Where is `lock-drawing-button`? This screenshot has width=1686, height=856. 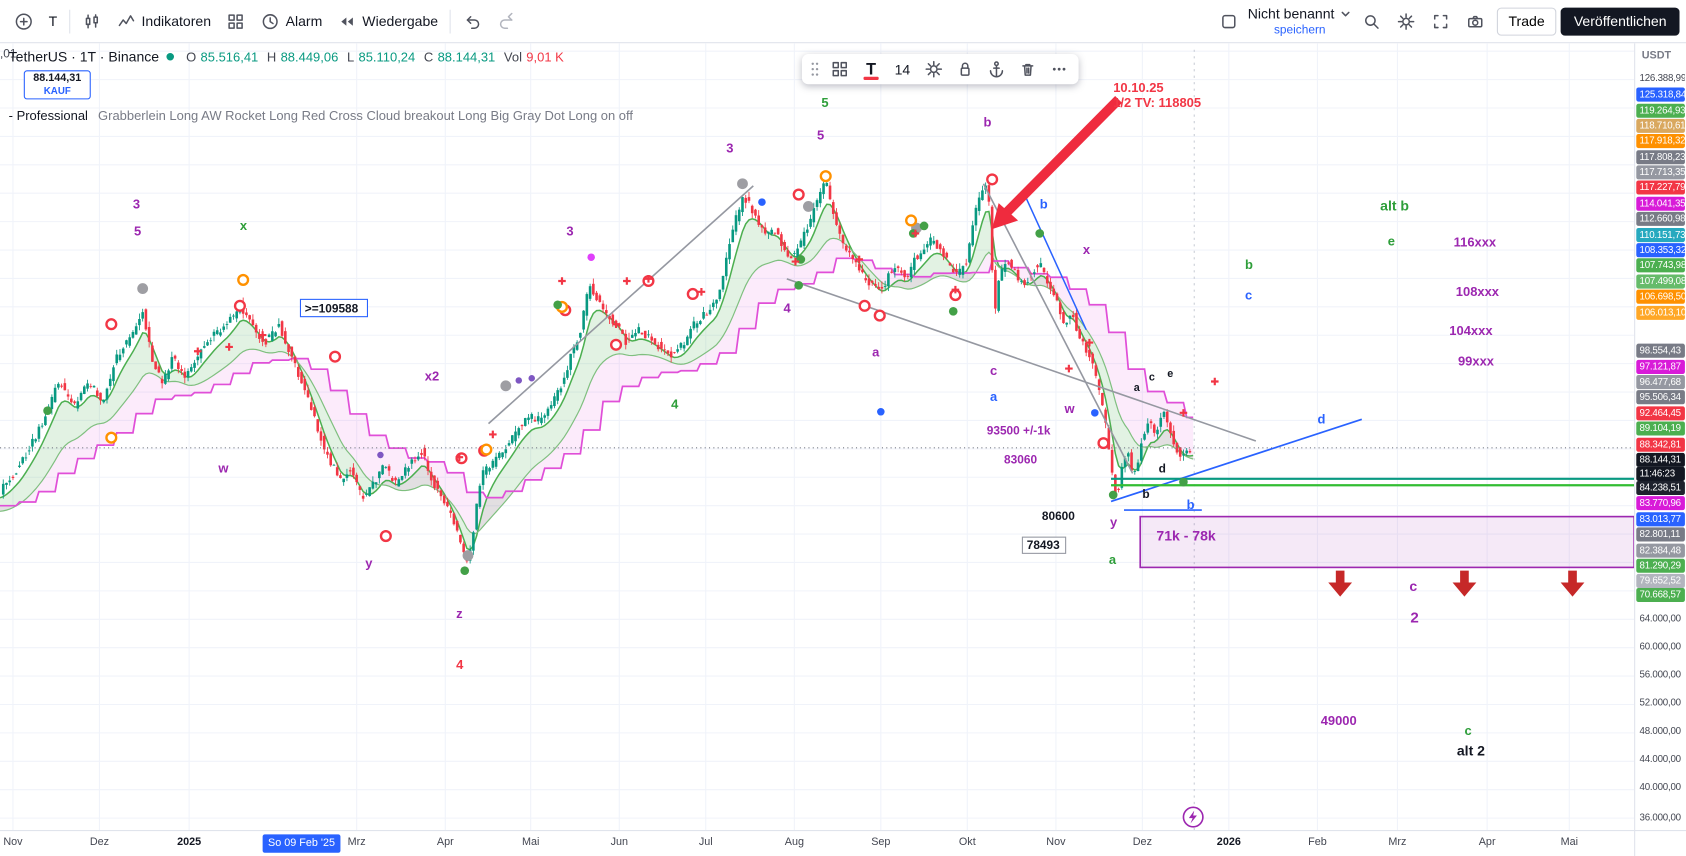
lock-drawing-button is located at coordinates (965, 69).